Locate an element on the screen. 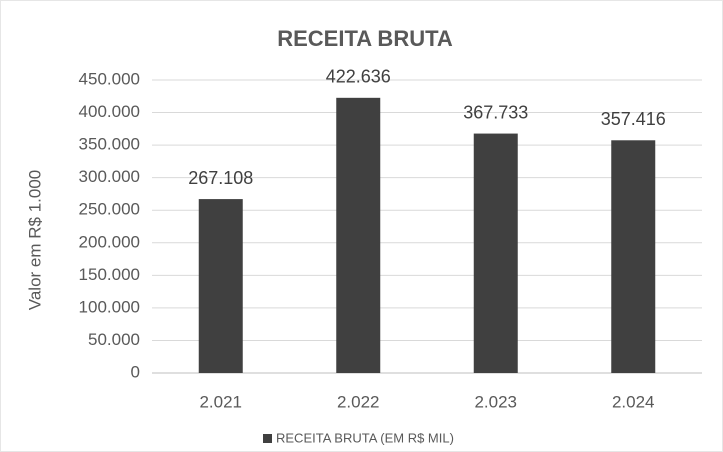 Image resolution: width=723 pixels, height=452 pixels. data-label: 267.108 is located at coordinates (220, 178).